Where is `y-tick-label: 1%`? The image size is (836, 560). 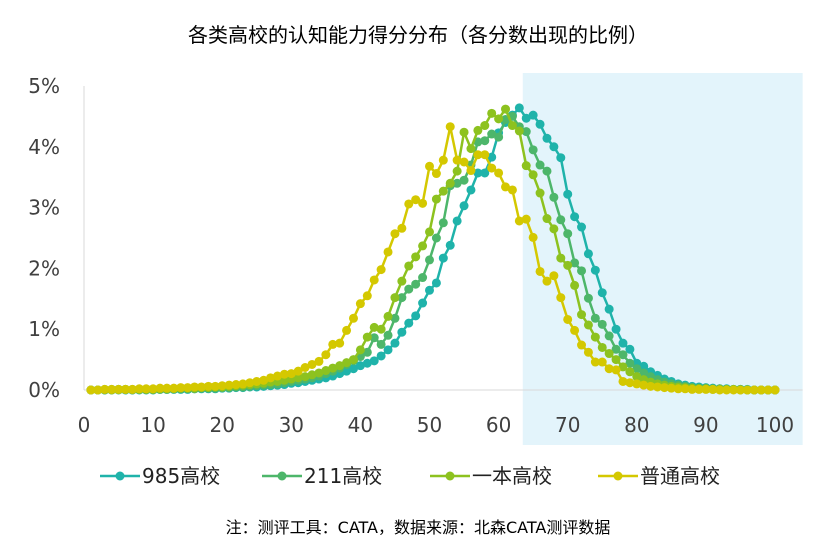 y-tick-label: 1% is located at coordinates (44, 329).